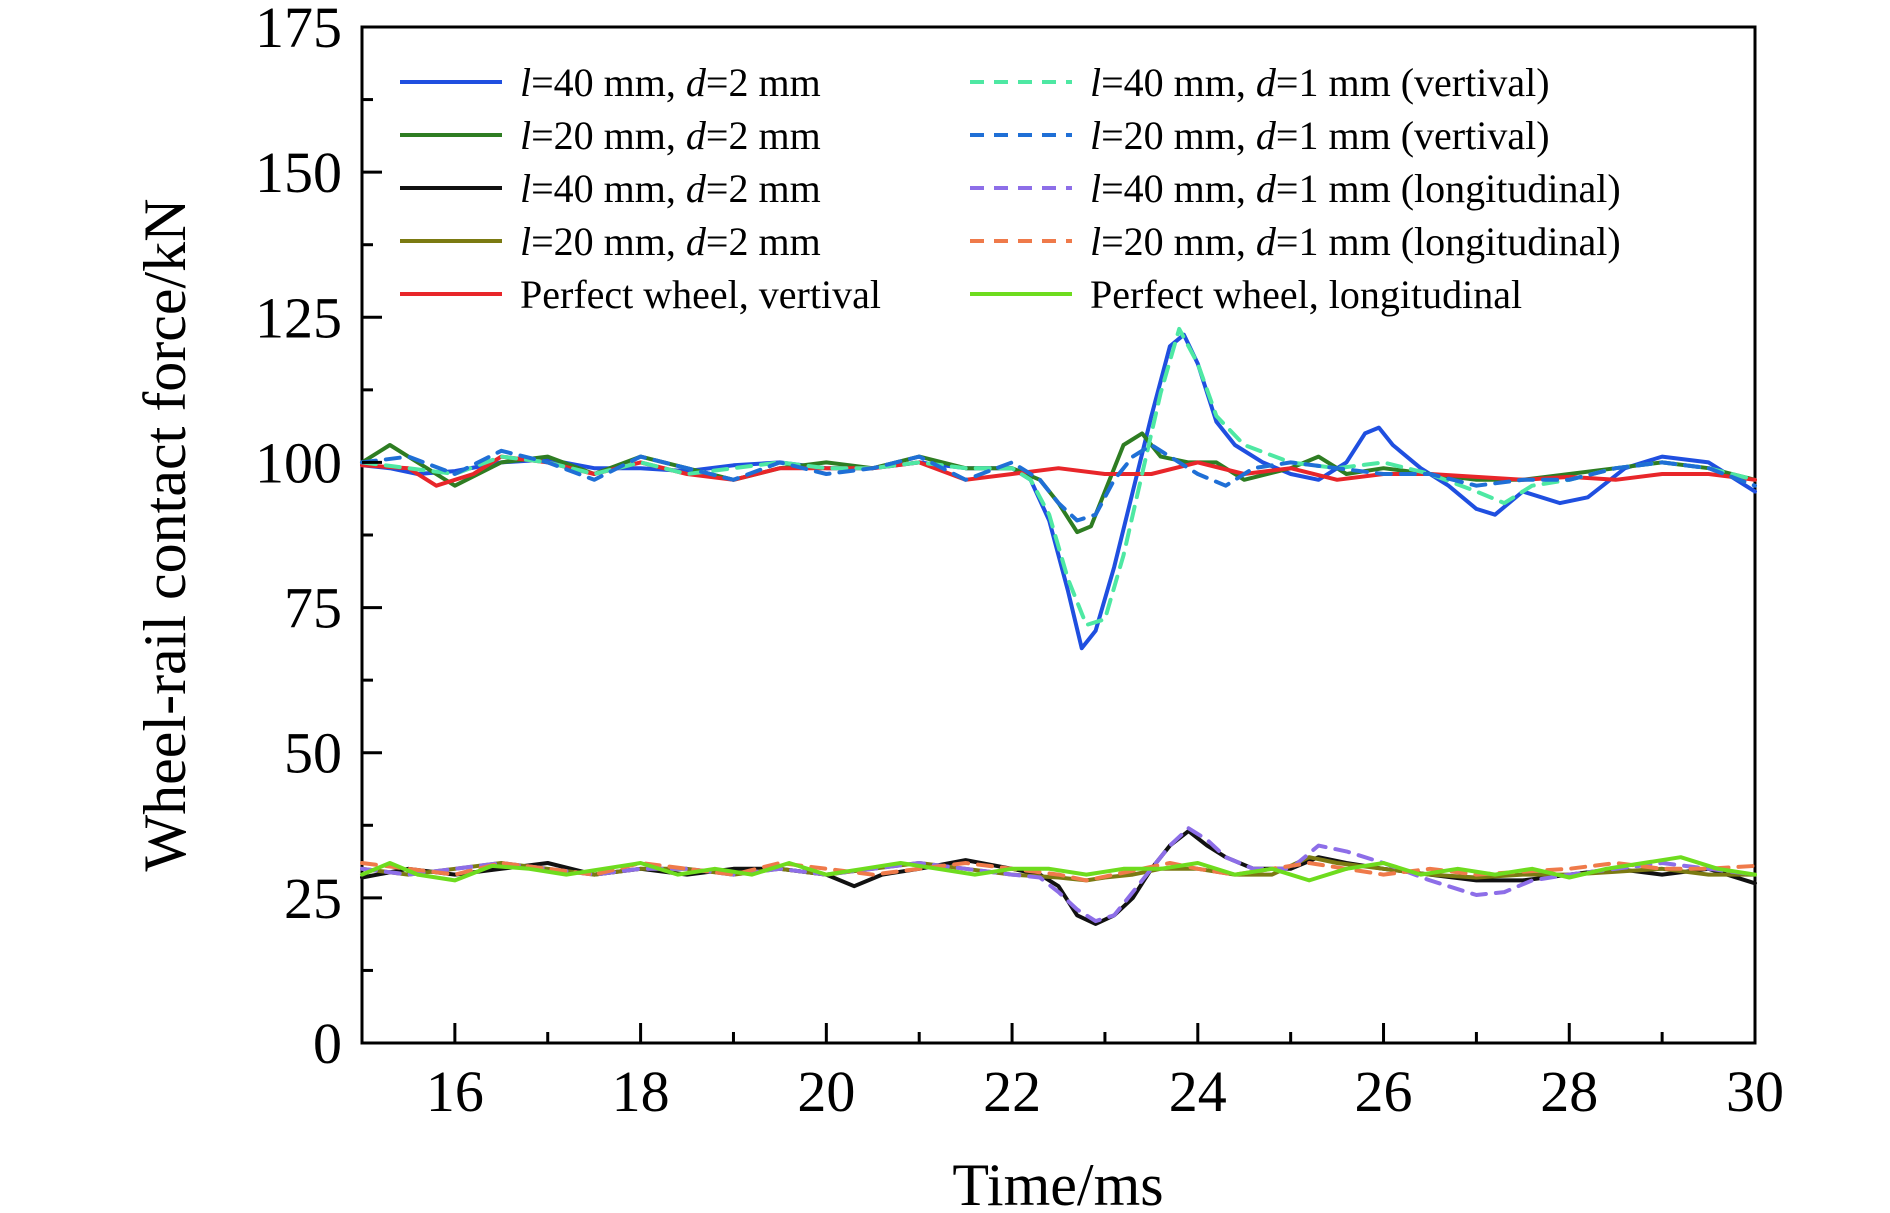 Image resolution: width=1890 pixels, height=1213 pixels. What do you see at coordinates (1012, 1091) in the screenshot?
I see `x-tick-label: 22` at bounding box center [1012, 1091].